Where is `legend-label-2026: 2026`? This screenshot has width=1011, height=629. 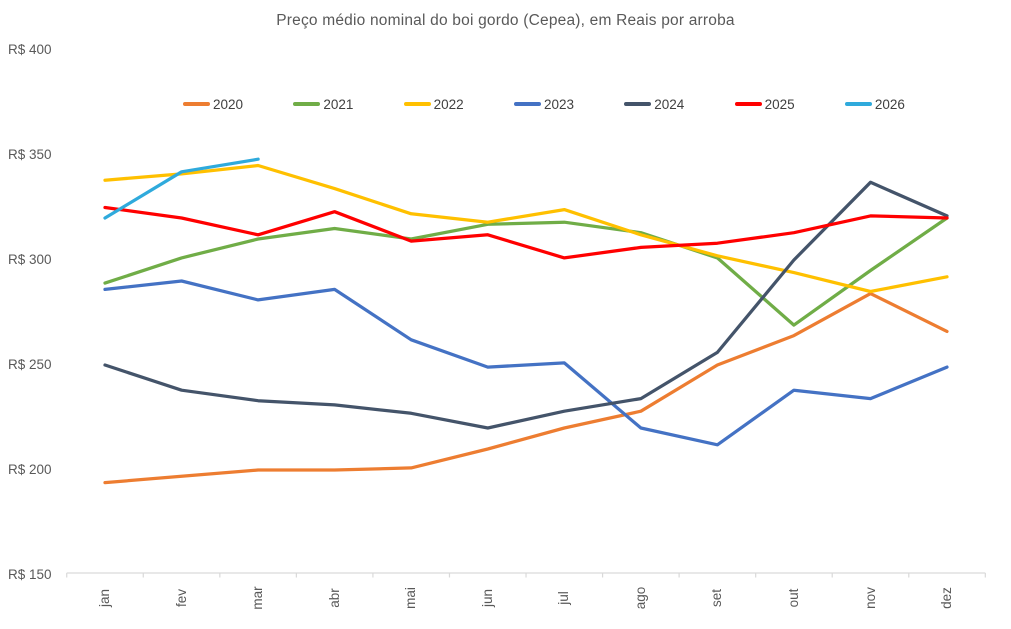
legend-label-2026: 2026 is located at coordinates (889, 104).